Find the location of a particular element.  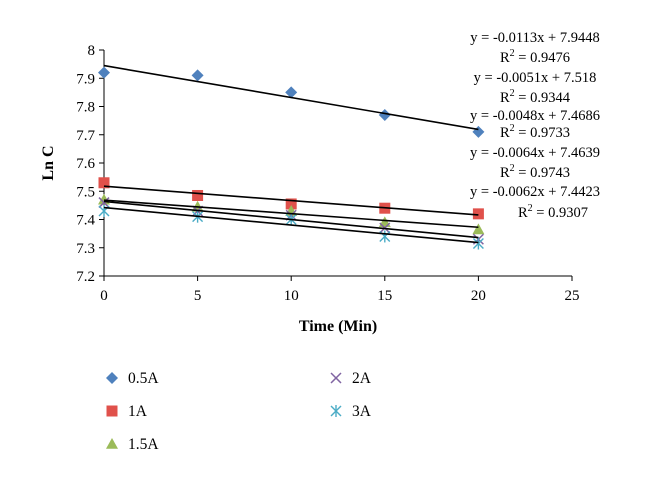

r2-value: 0.9344 is located at coordinates (550, 98).